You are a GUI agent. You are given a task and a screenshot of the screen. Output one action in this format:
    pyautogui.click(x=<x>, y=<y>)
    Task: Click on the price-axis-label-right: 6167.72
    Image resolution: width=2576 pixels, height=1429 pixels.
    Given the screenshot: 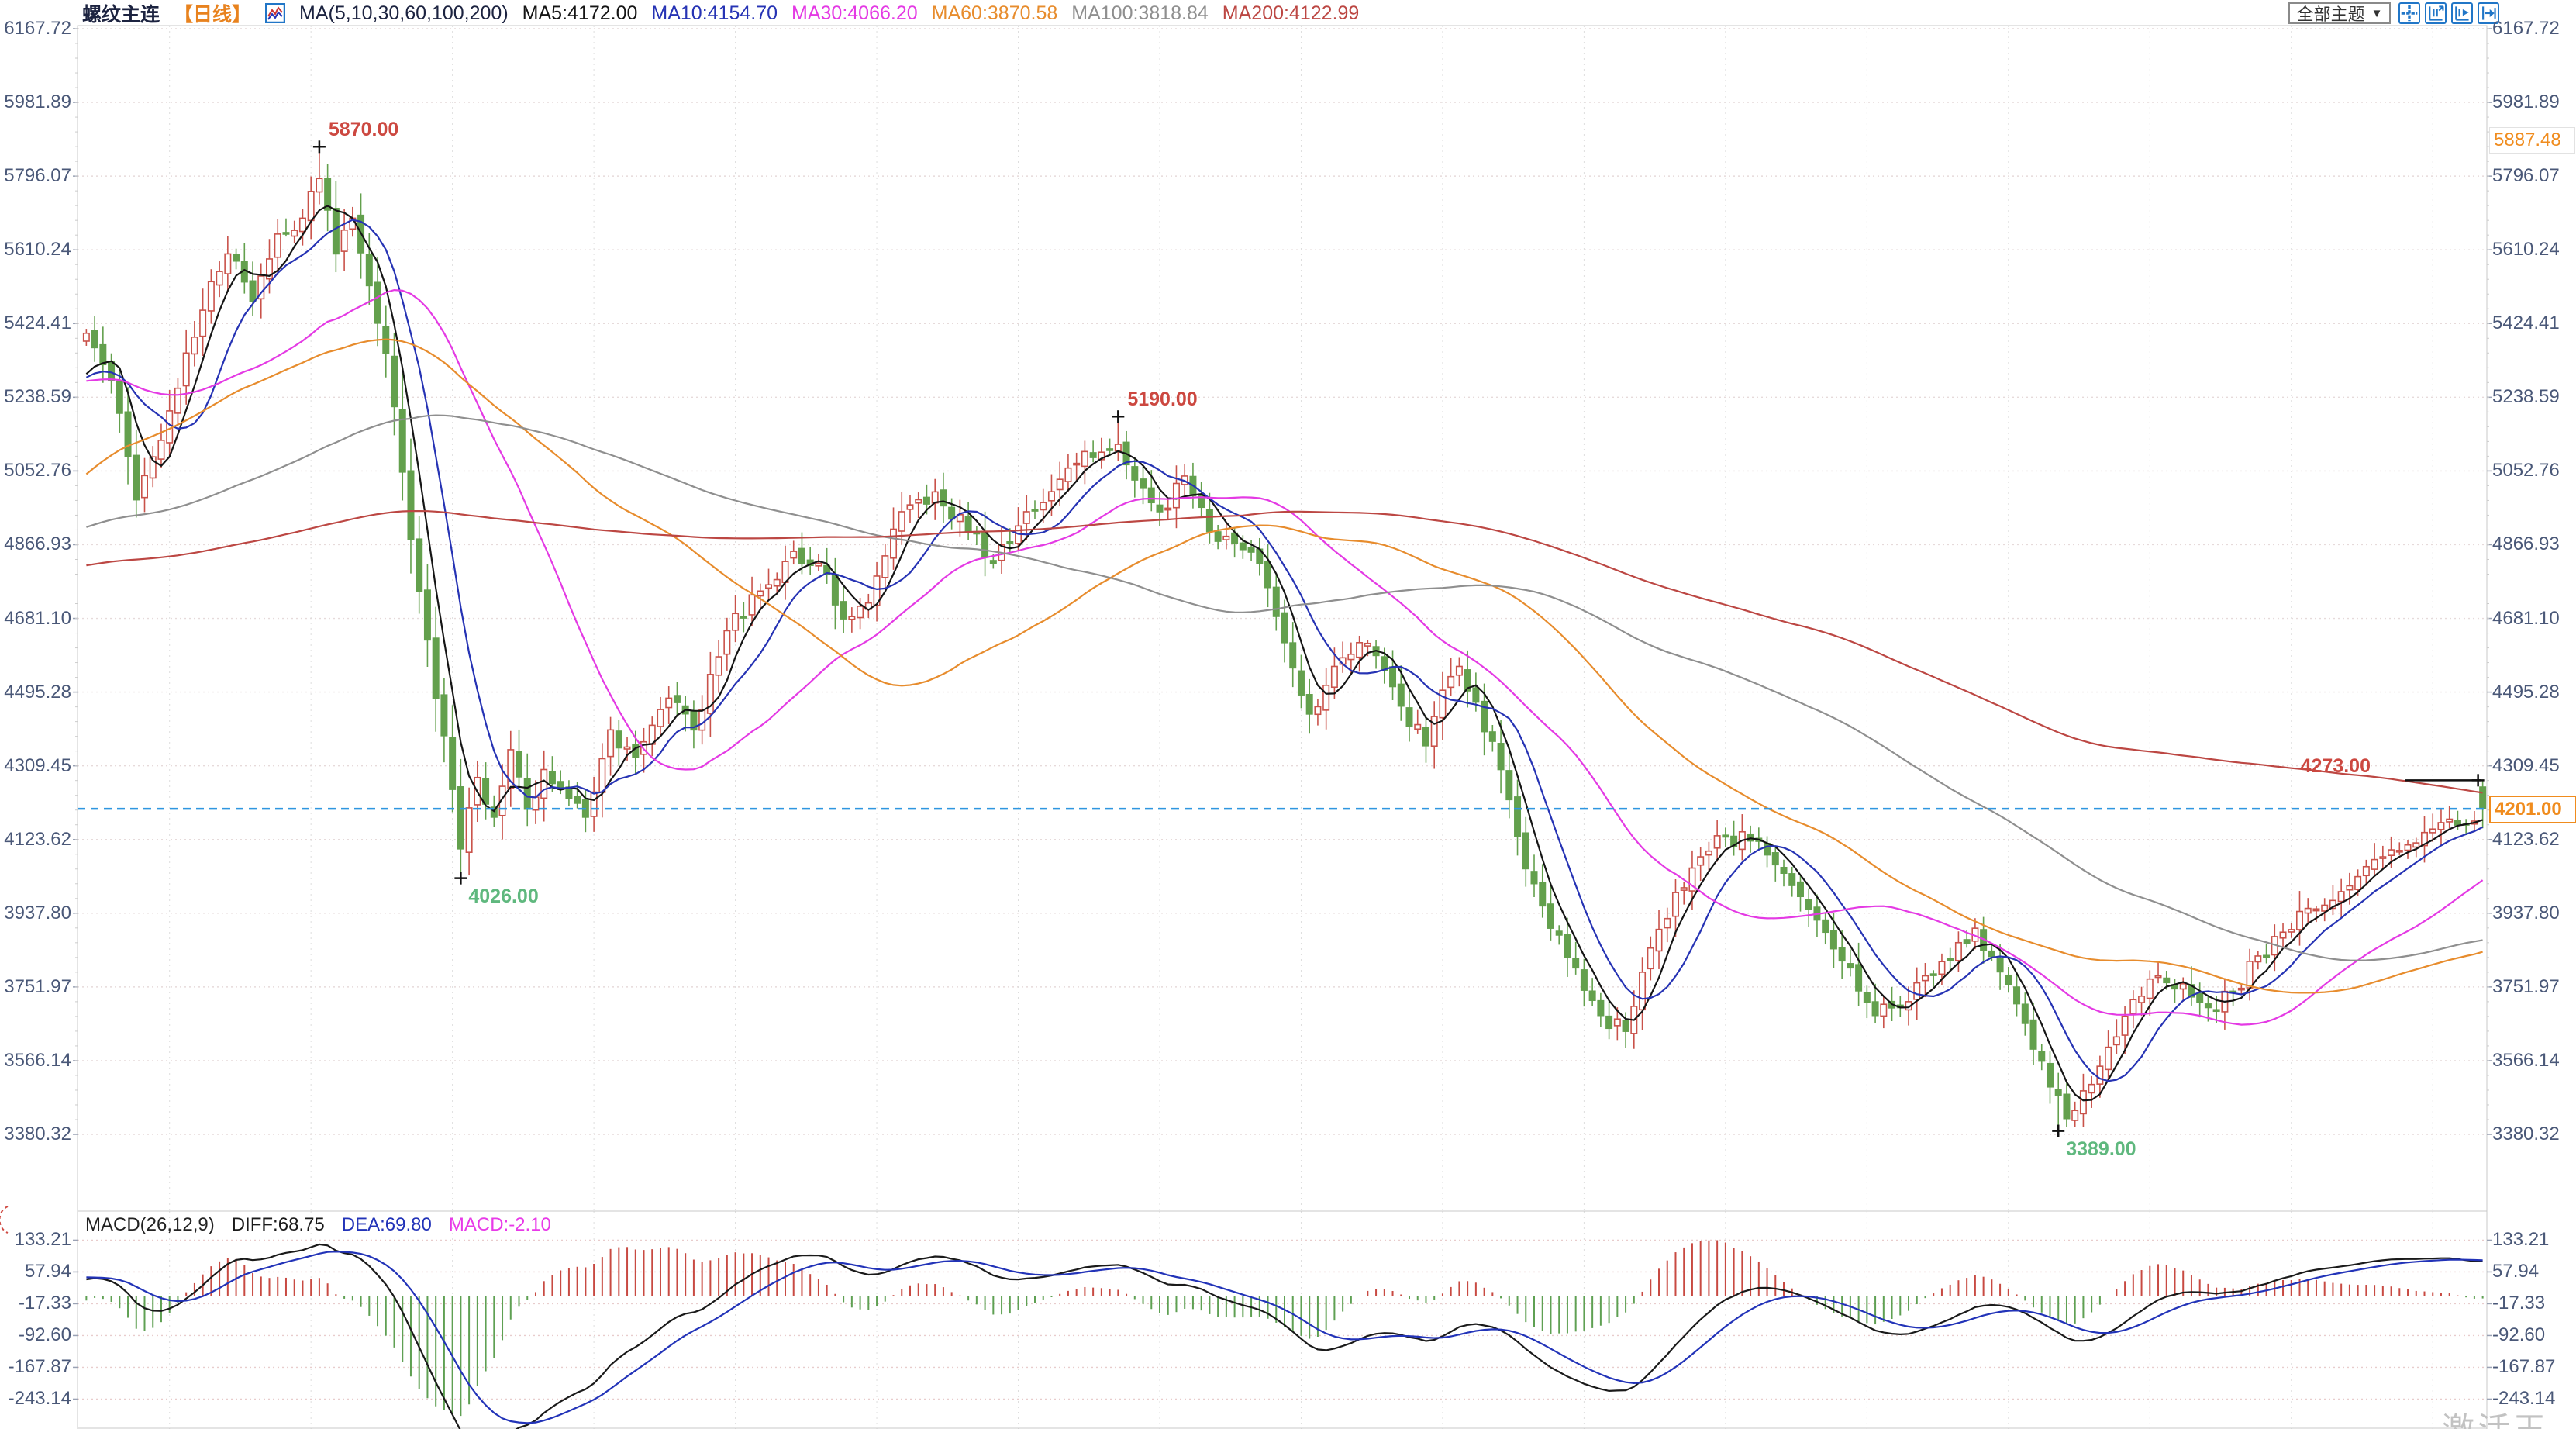 What is the action you would take?
    pyautogui.click(x=2526, y=28)
    